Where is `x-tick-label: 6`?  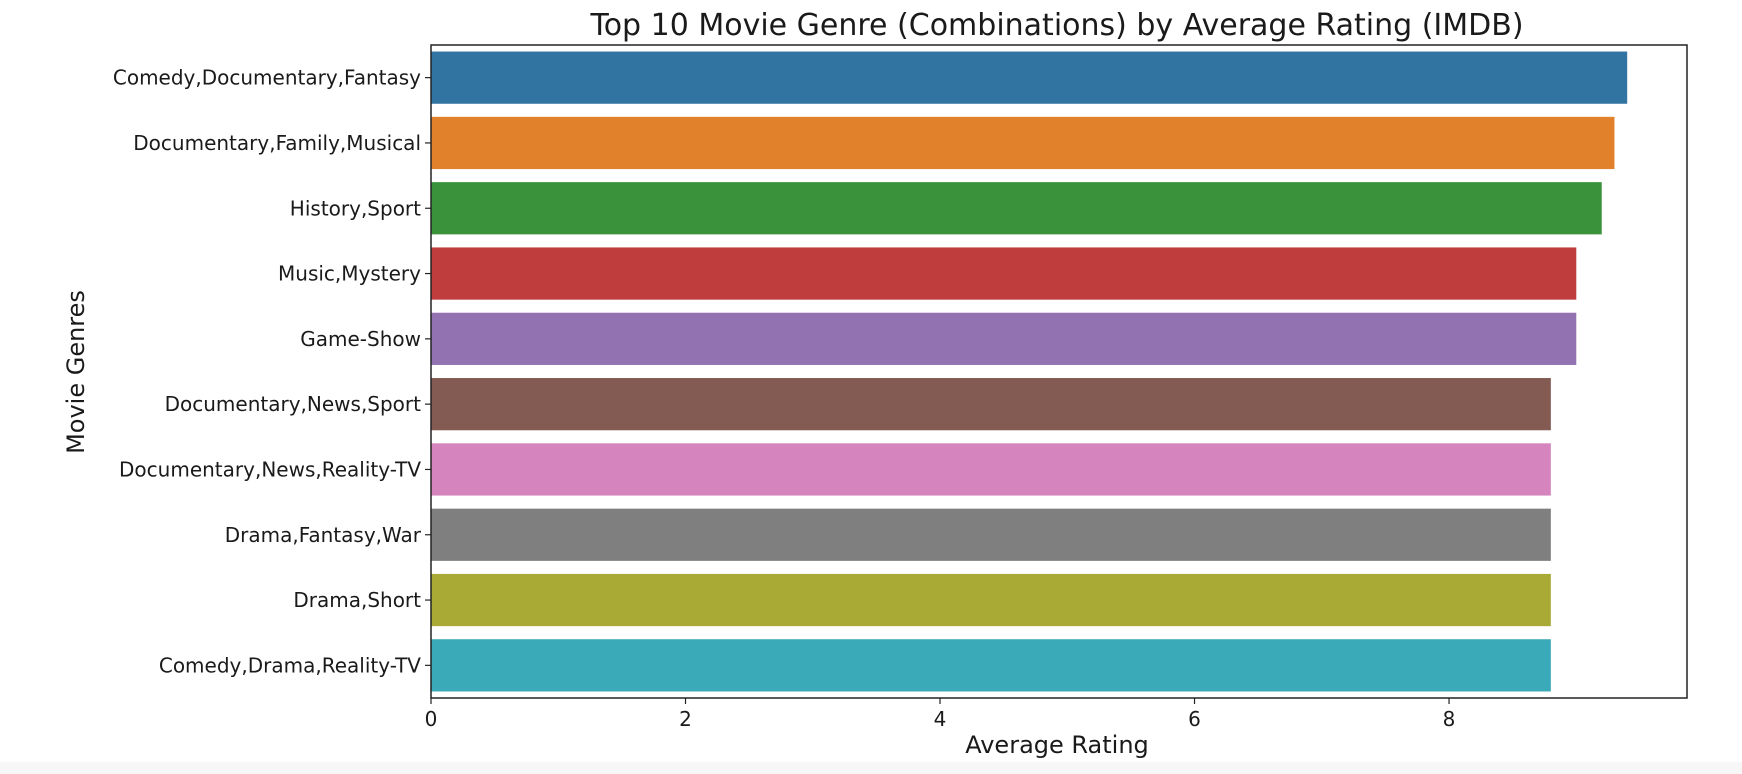 x-tick-label: 6 is located at coordinates (1194, 719).